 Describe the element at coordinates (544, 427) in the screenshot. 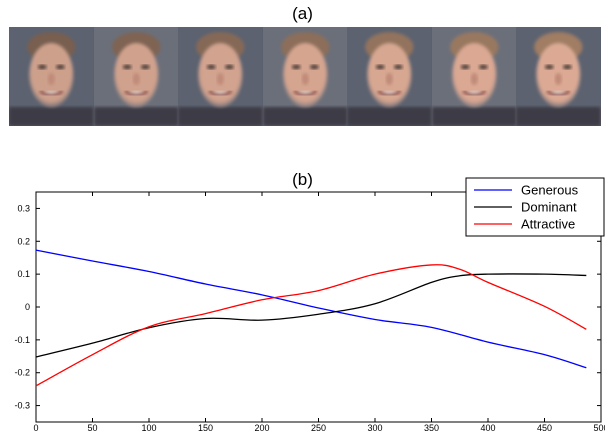

I see `x-tick-label: 450` at that location.